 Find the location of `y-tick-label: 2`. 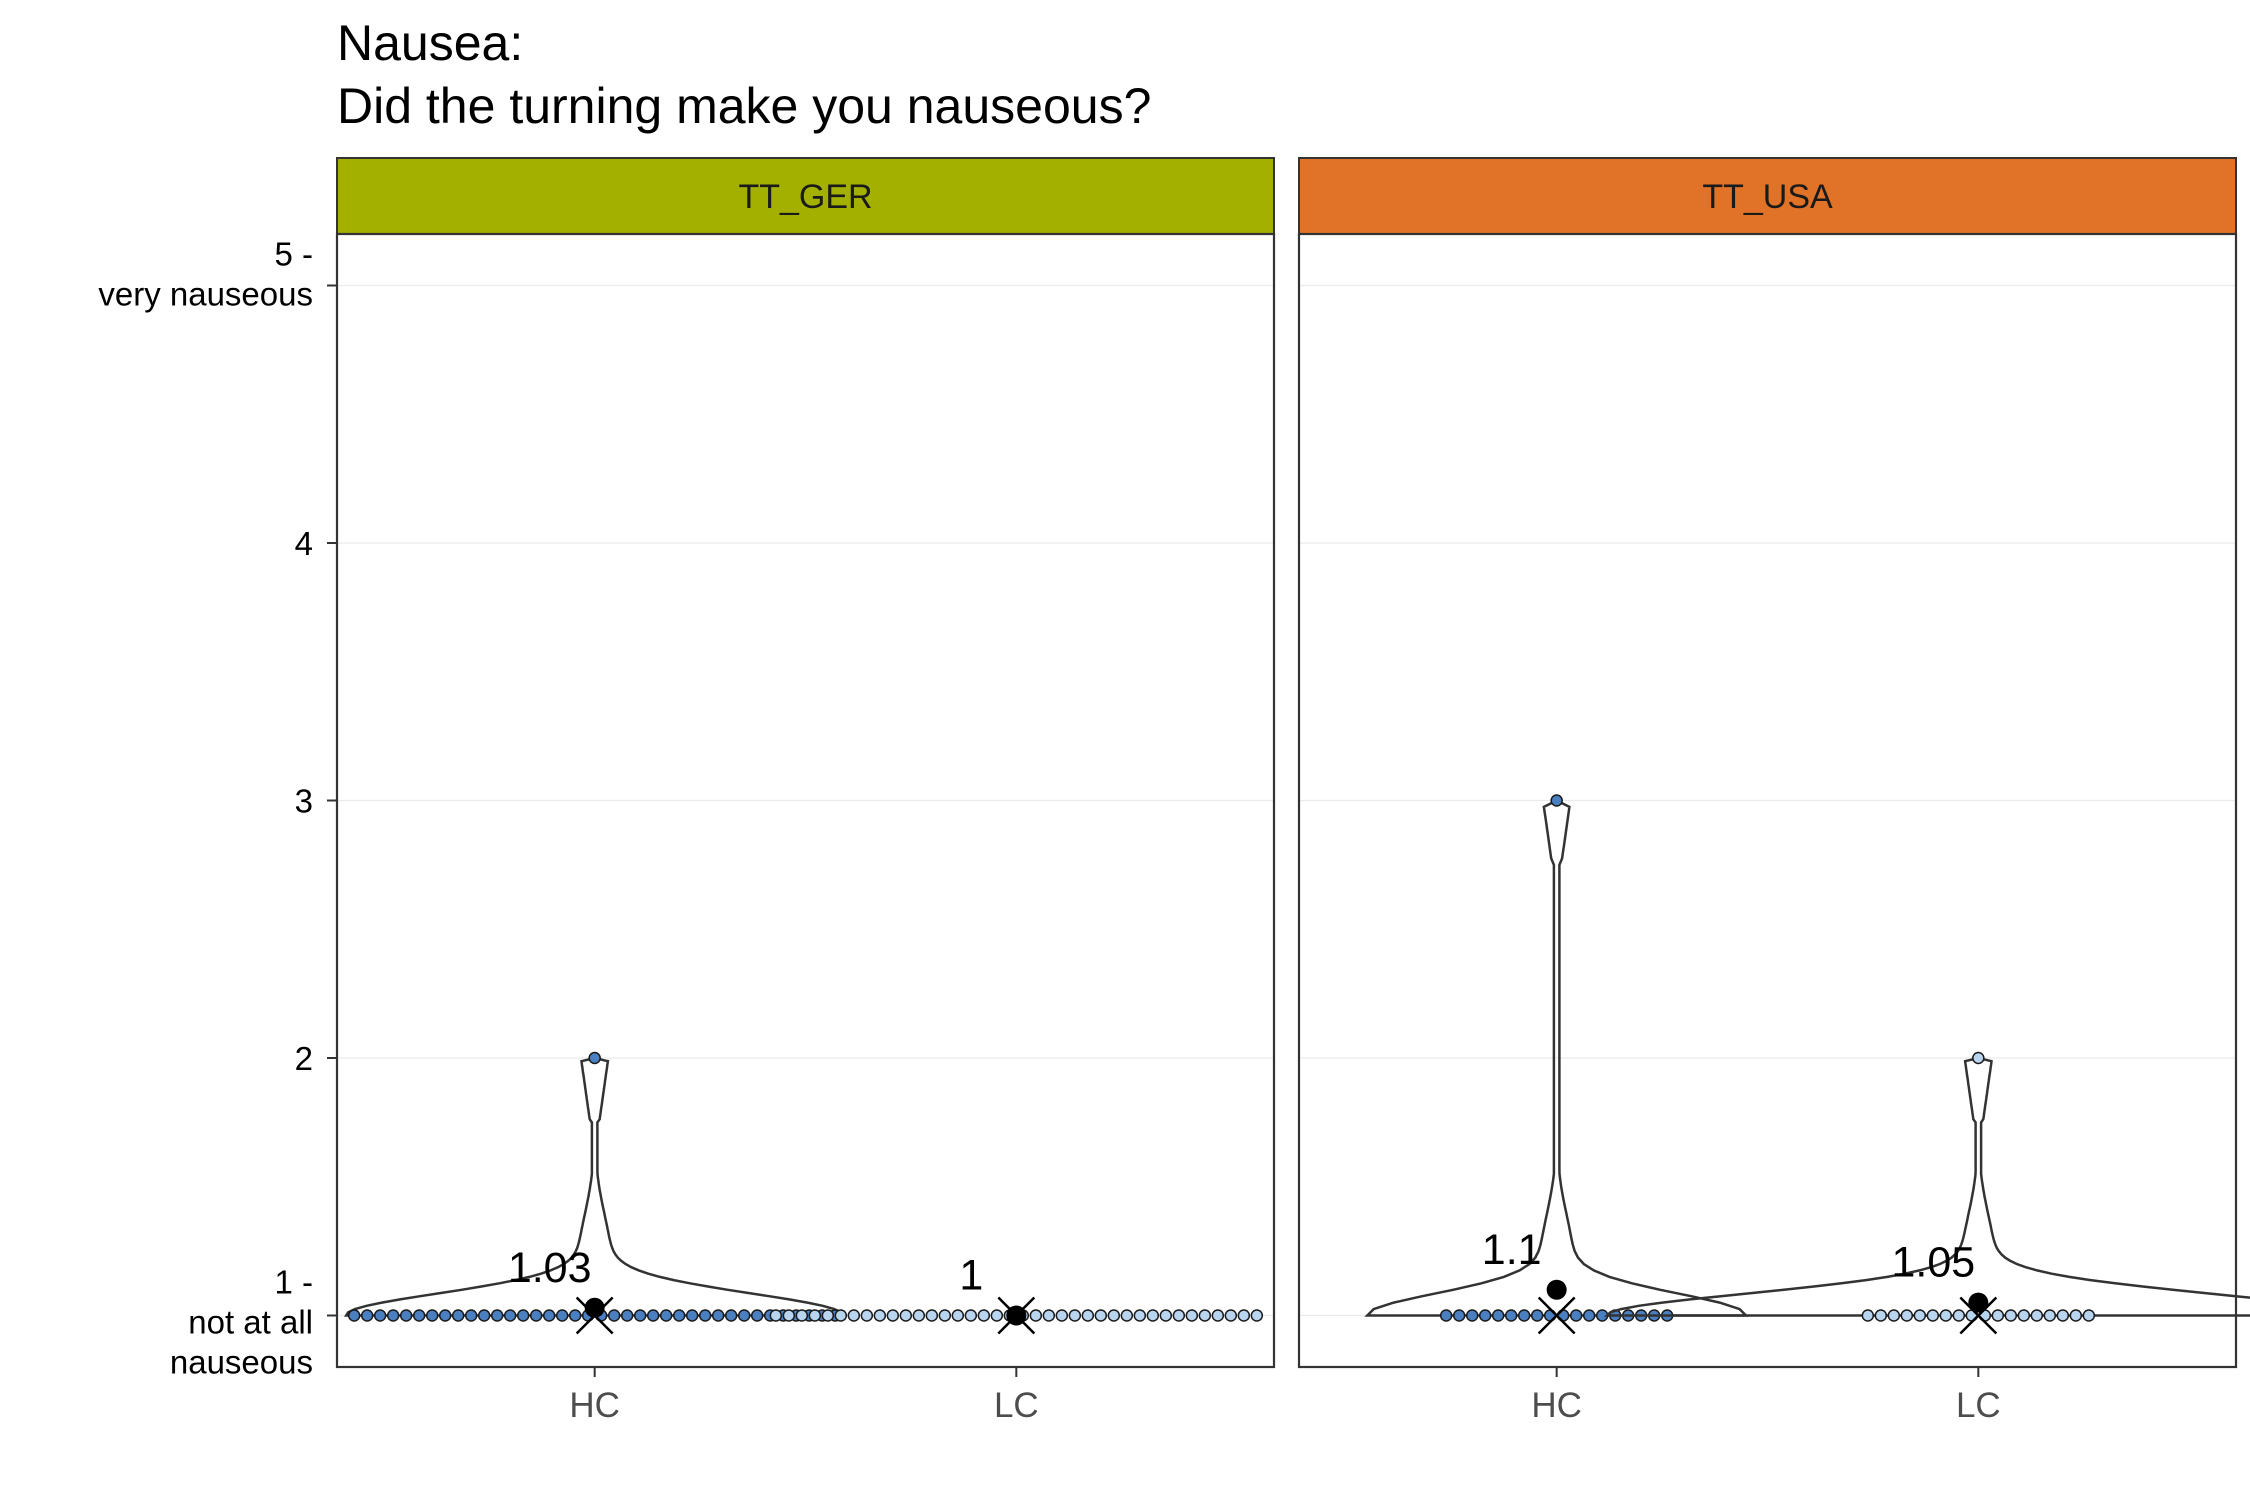

y-tick-label: 2 is located at coordinates (304, 1058).